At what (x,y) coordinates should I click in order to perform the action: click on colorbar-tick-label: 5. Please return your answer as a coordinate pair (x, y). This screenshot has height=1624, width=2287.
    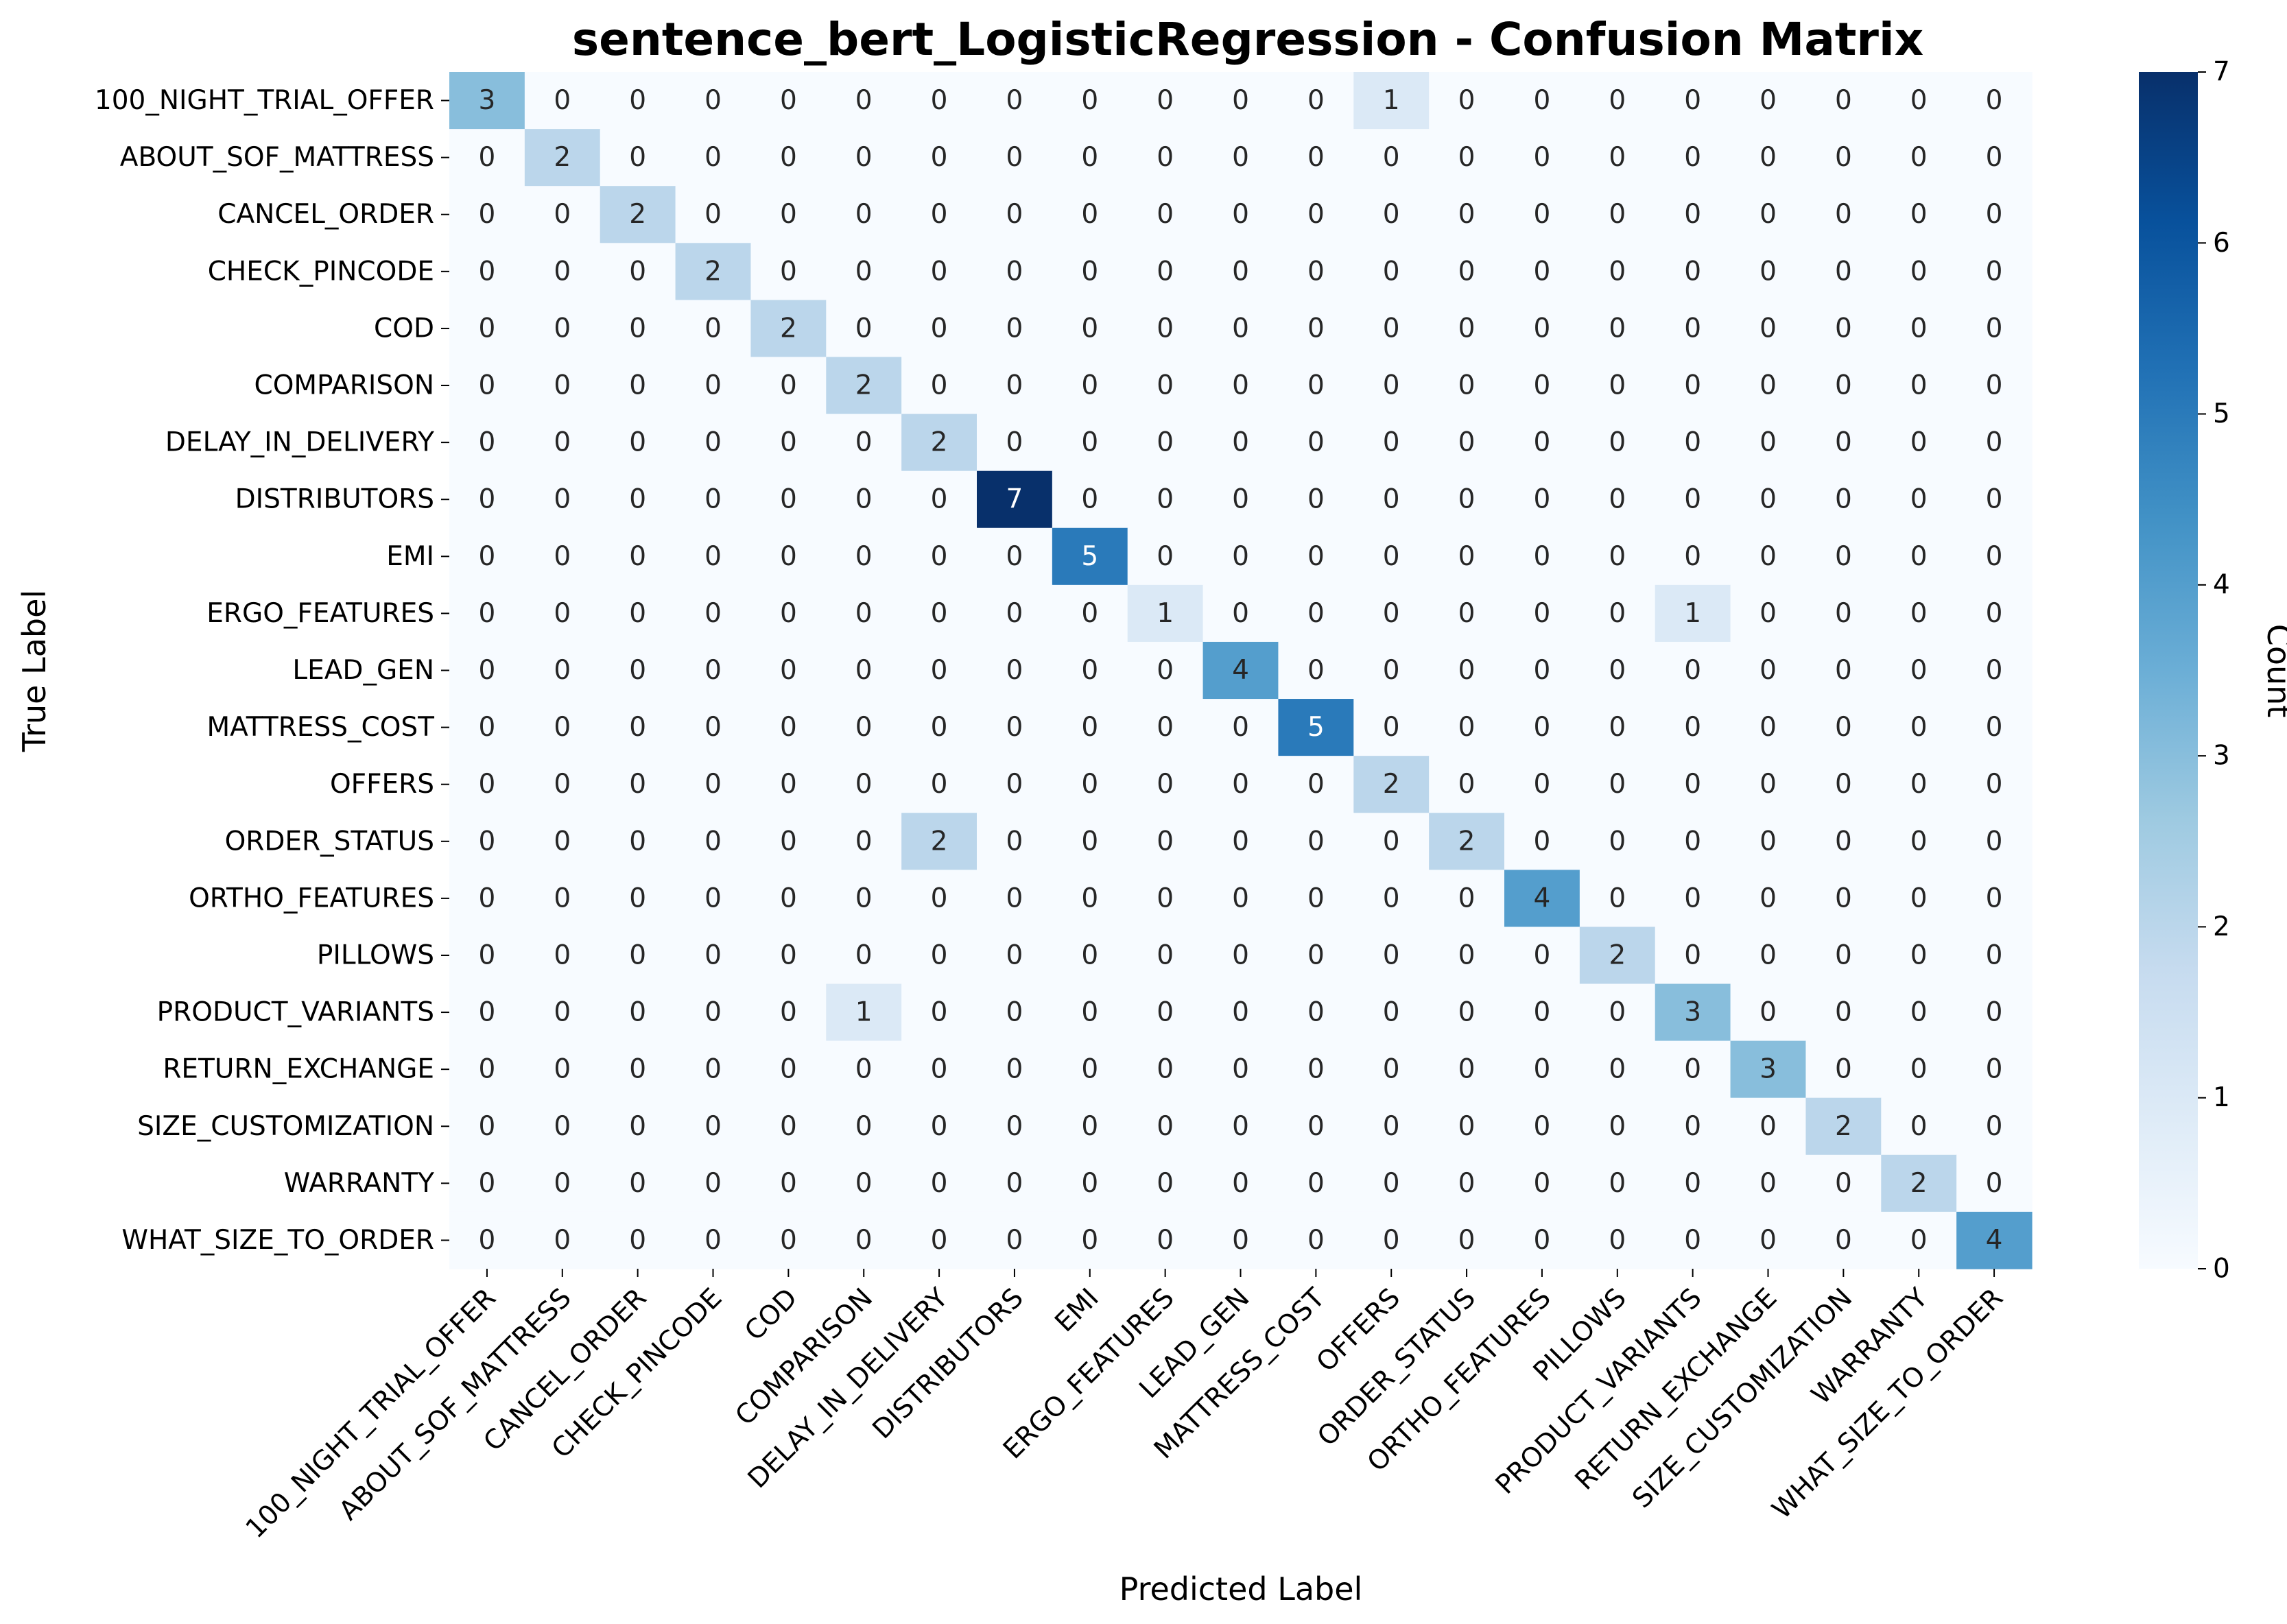
    Looking at the image, I should click on (2221, 414).